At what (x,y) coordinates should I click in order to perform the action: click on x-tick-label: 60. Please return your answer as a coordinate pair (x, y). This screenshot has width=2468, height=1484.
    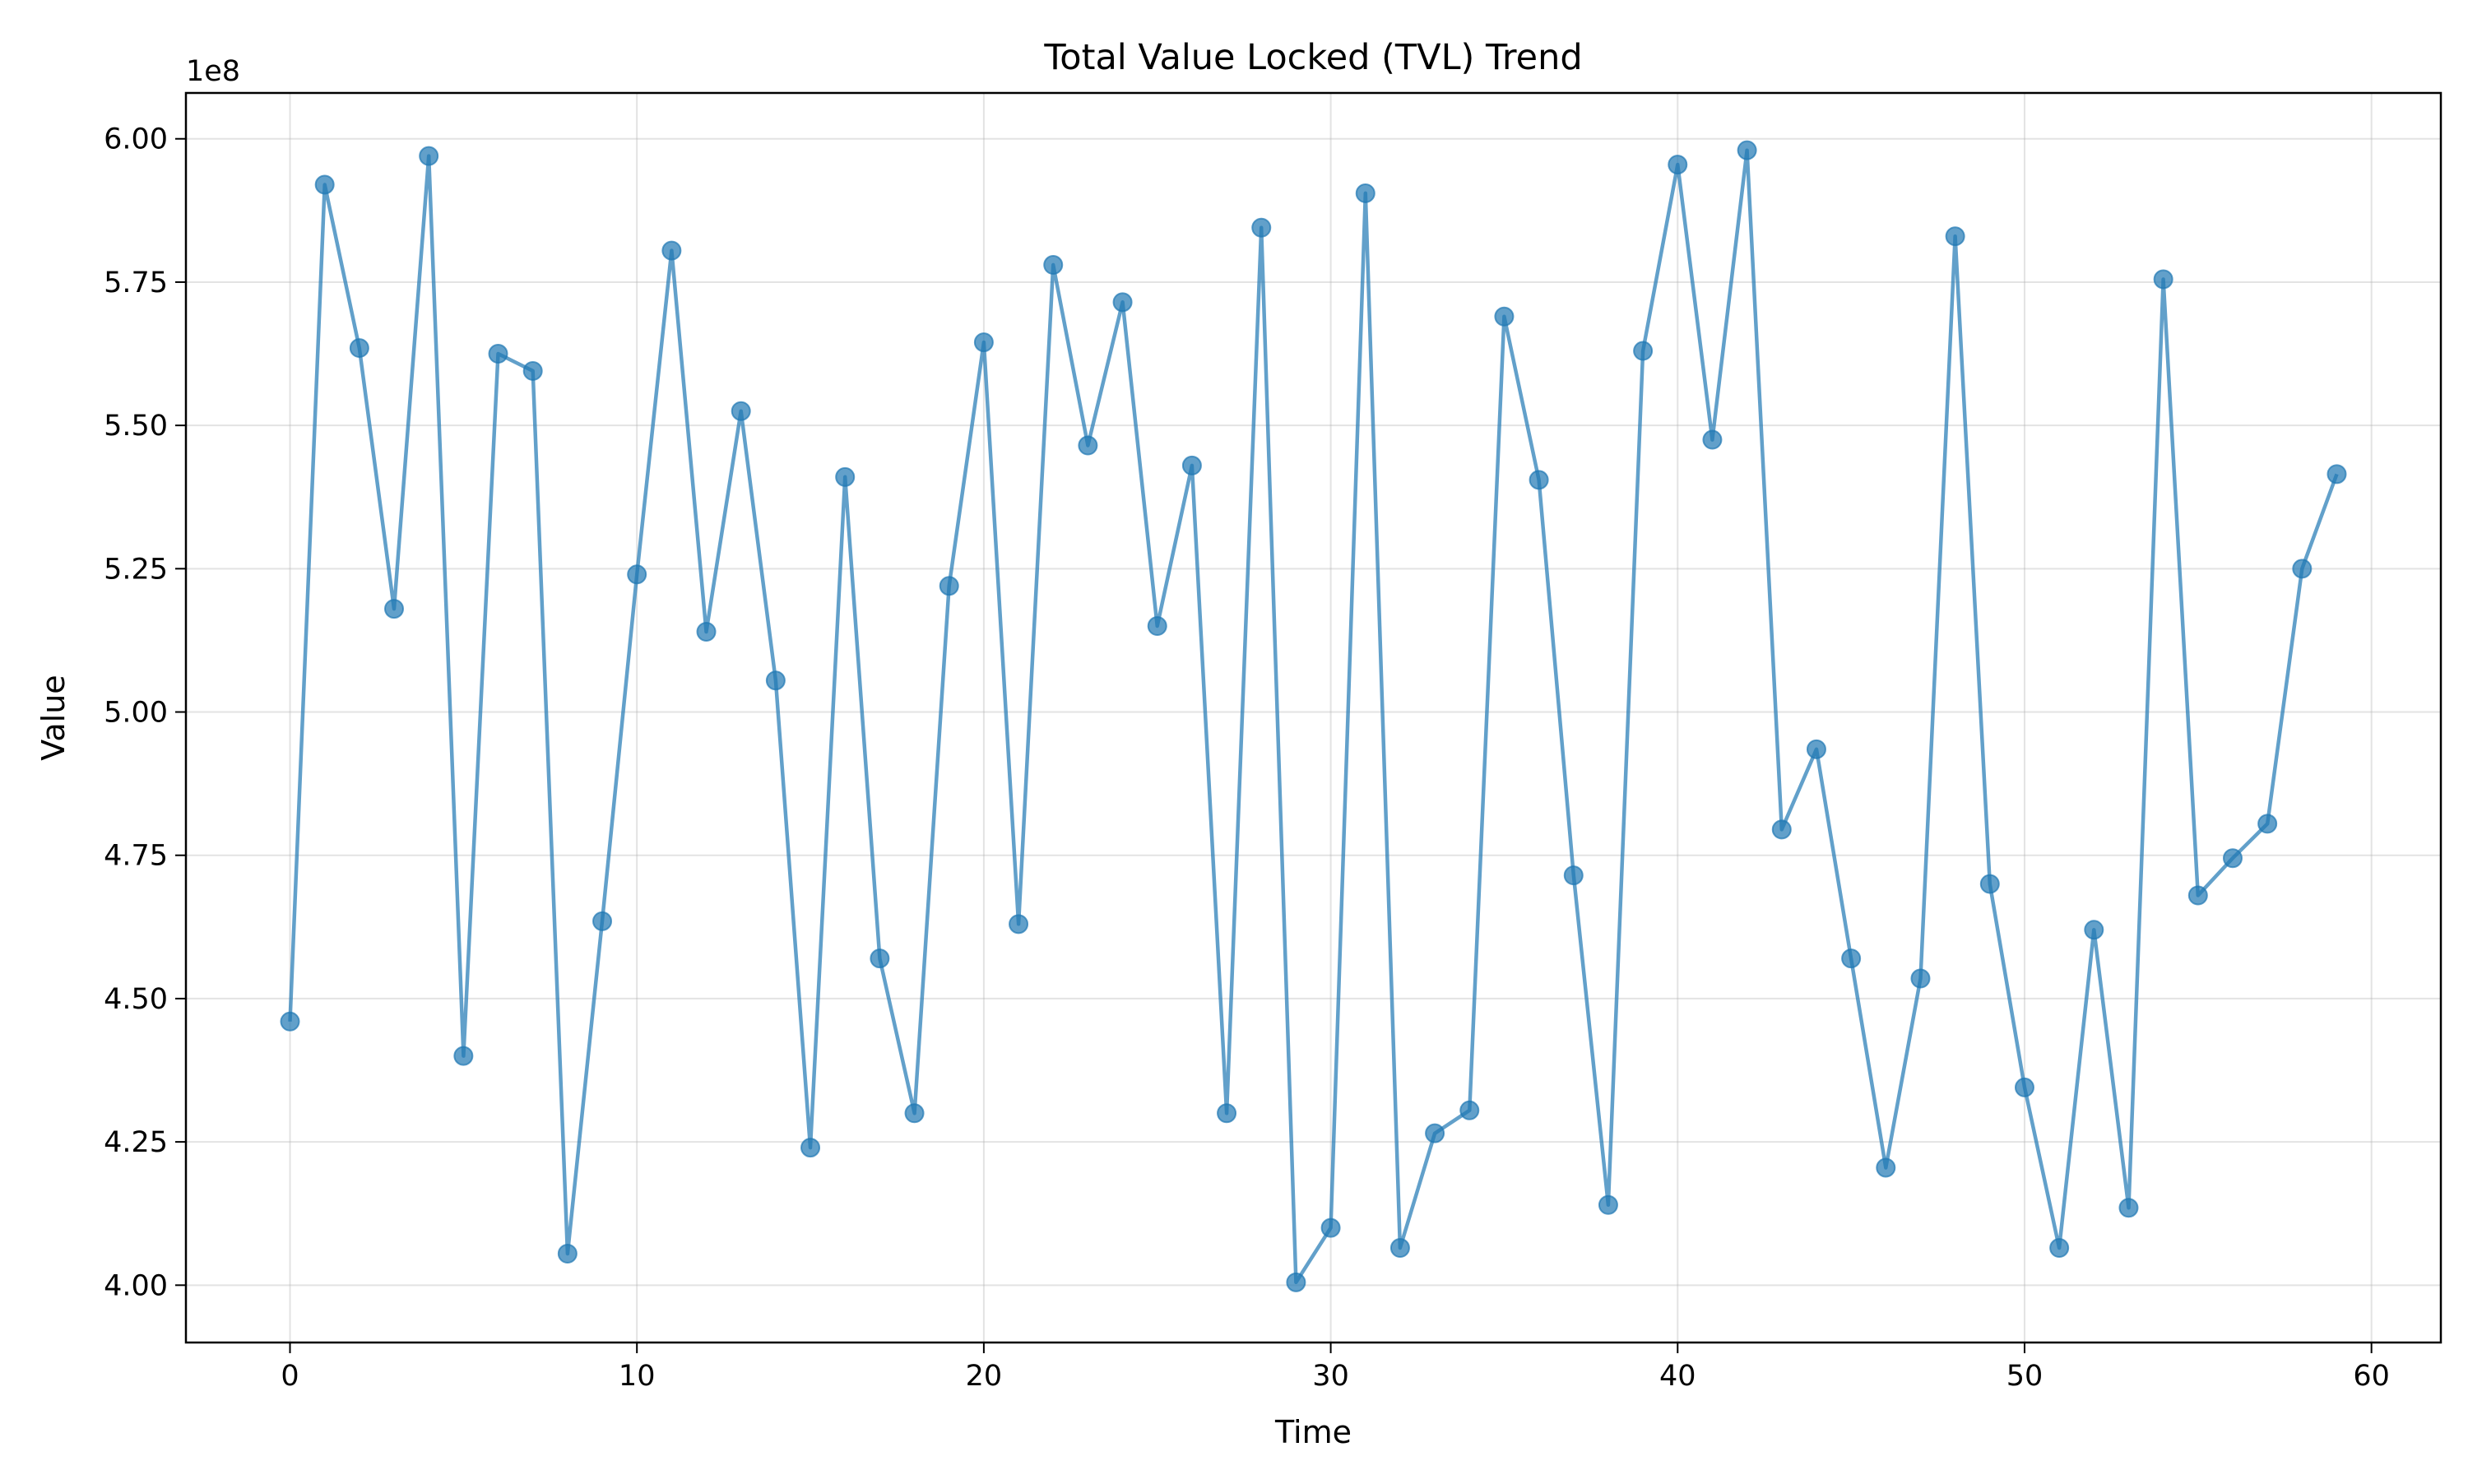
    Looking at the image, I should click on (2371, 1376).